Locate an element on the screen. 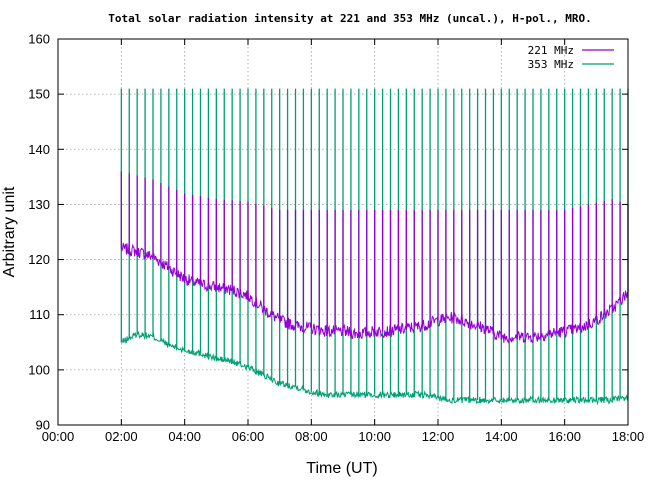 This screenshot has width=650, height=480. x-tick-label: 12:00 is located at coordinates (438, 436).